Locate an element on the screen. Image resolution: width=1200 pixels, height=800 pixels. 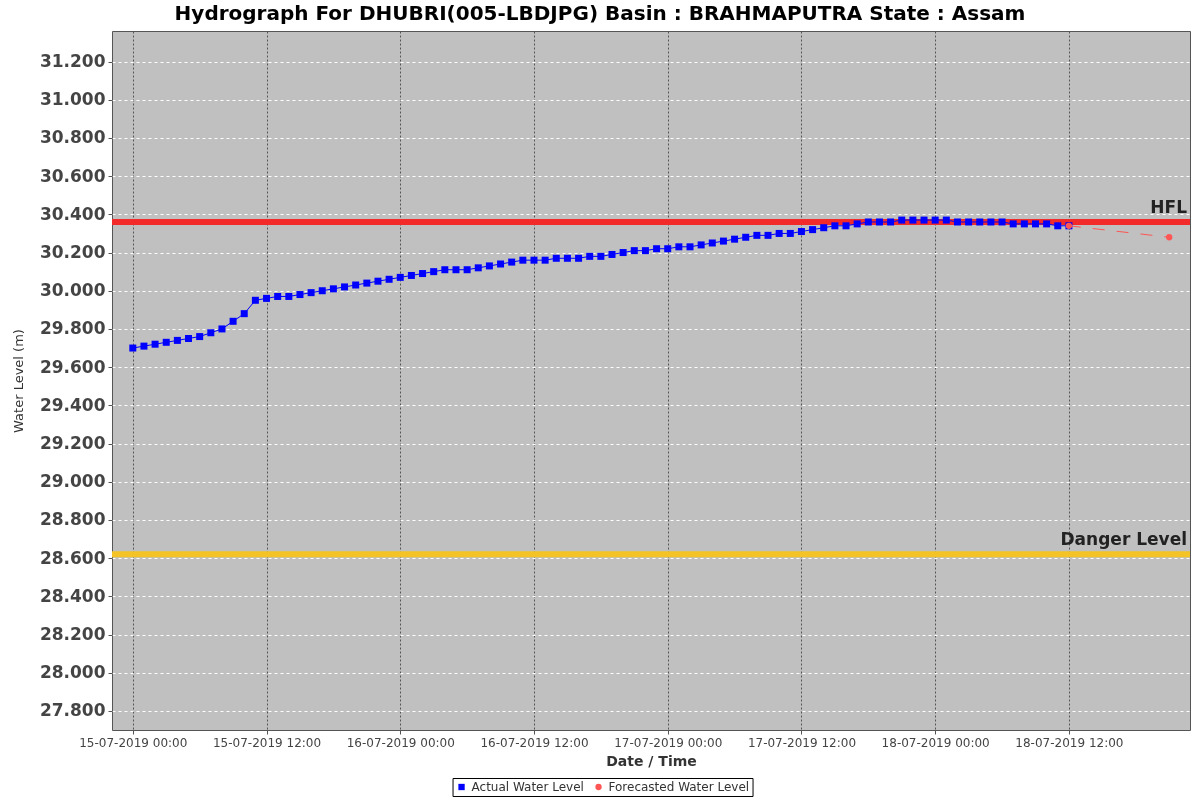
y-tick-label: 28.600 is located at coordinates (72, 557).